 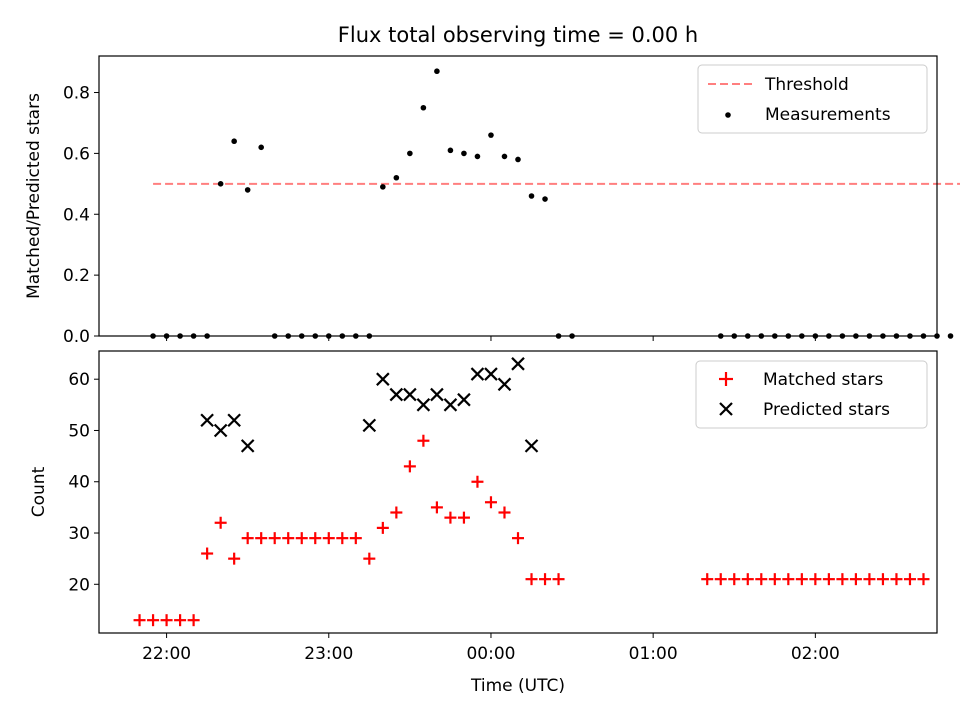 What do you see at coordinates (806, 85) in the screenshot?
I see `legend-threshold-label: Threshold` at bounding box center [806, 85].